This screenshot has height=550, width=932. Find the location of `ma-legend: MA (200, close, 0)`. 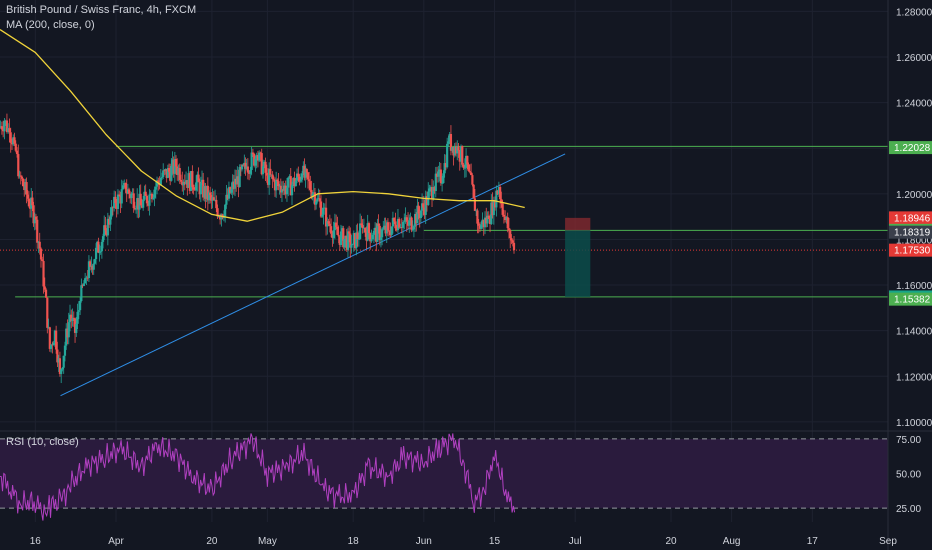

ma-legend: MA (200, close, 0) is located at coordinates (50, 25).